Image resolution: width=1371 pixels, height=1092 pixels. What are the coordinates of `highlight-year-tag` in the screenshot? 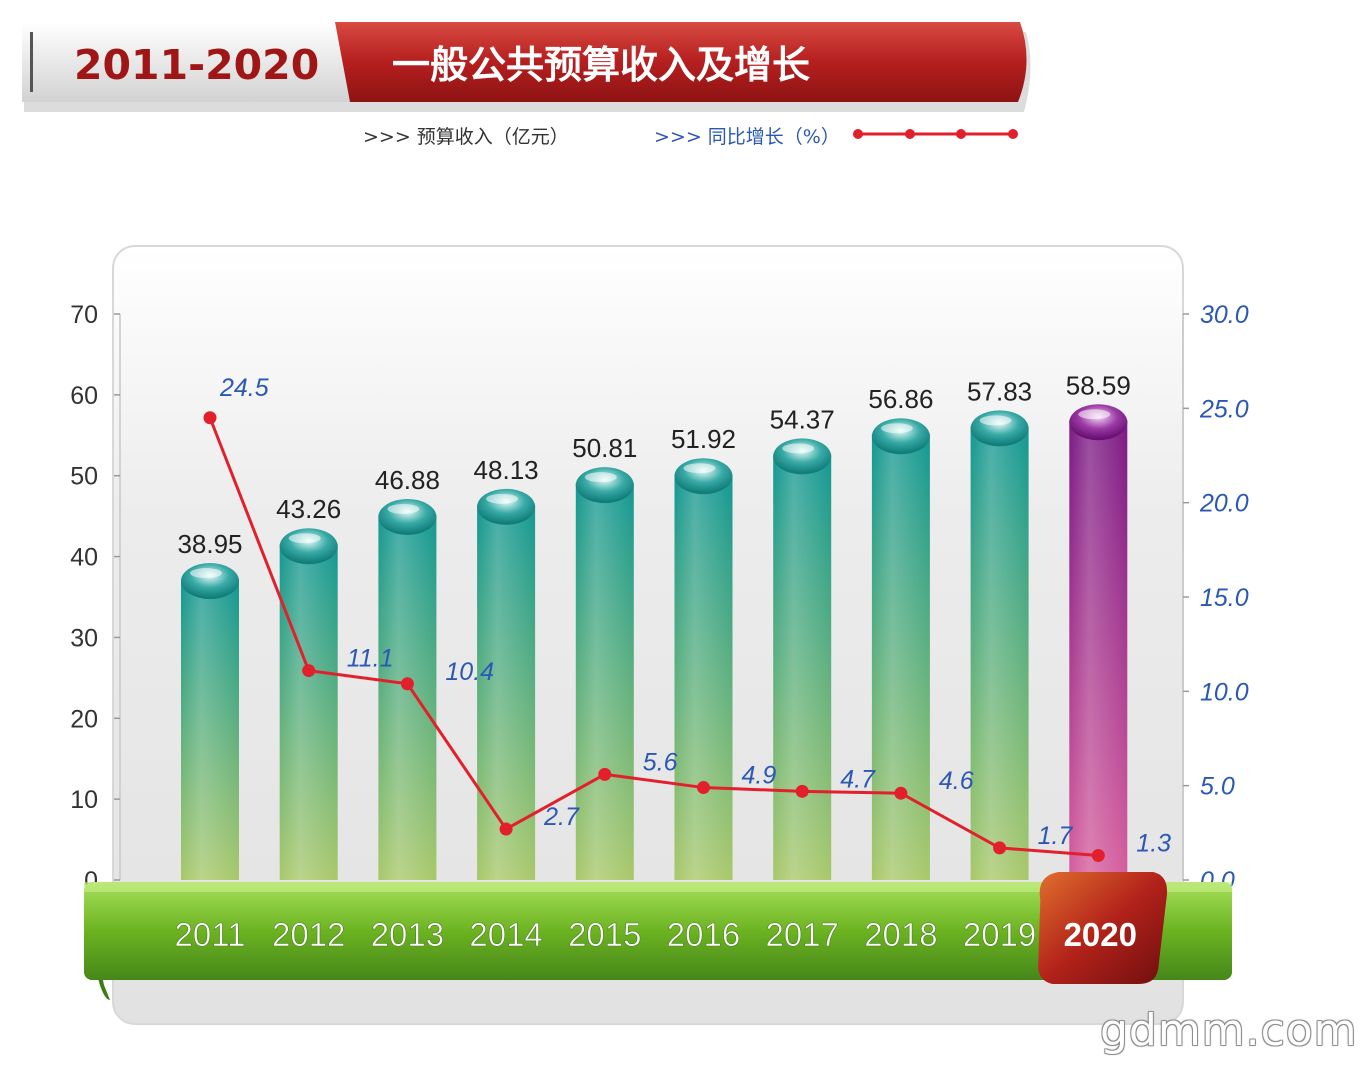 It's located at (1103, 928).